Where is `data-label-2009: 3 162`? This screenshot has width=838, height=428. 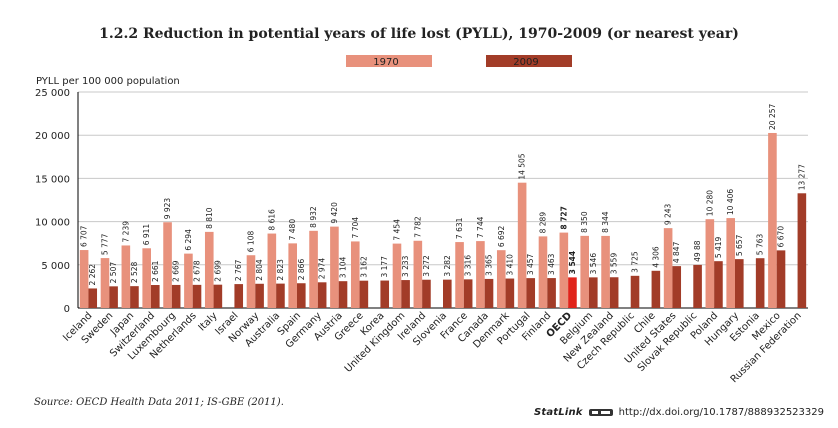
data-label-2009: 3 162 is located at coordinates (363, 267).